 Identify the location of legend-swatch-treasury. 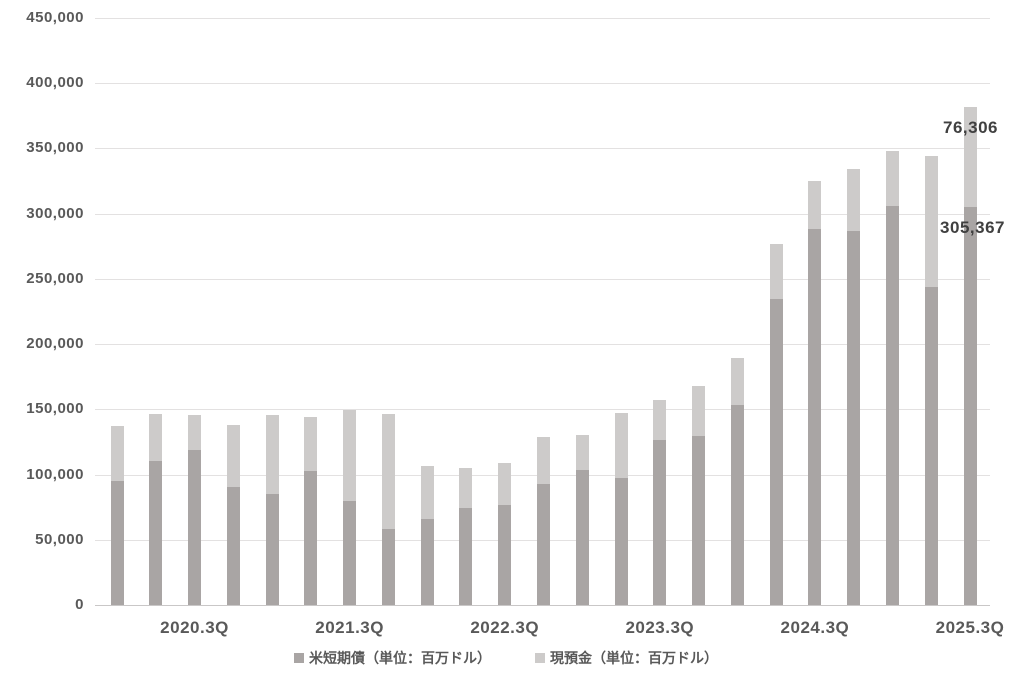
(299, 658).